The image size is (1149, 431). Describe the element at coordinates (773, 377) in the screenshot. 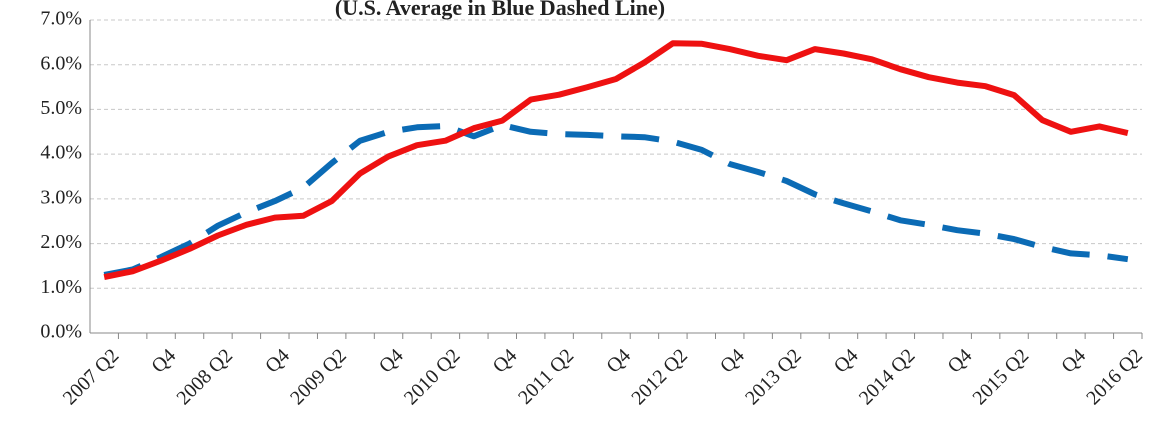

I see `x-tick-label: 2013 Q2` at that location.